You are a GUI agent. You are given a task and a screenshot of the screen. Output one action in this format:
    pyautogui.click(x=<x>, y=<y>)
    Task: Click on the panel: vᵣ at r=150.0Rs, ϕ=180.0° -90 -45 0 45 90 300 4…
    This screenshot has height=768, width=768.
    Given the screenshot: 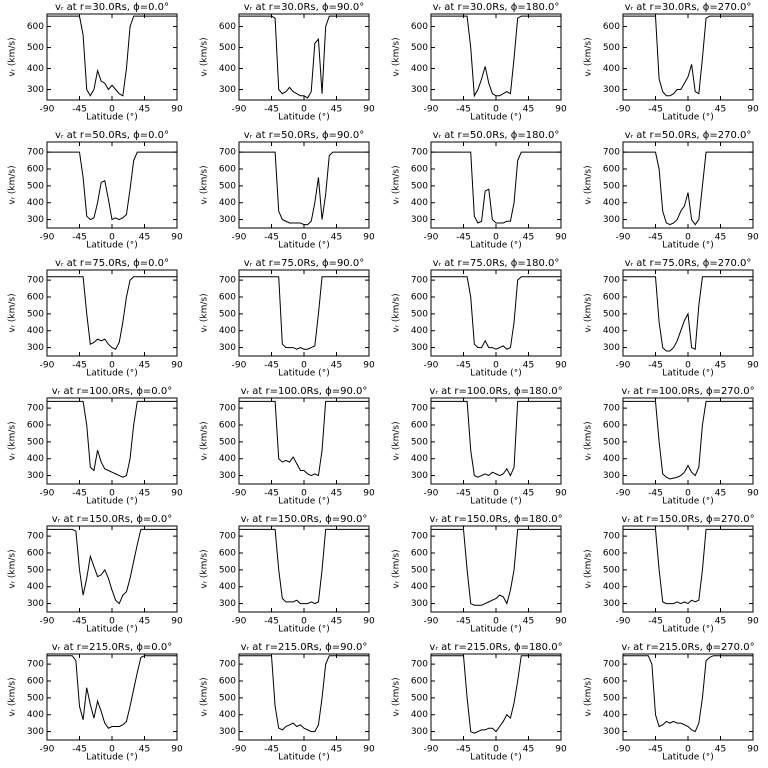 What is the action you would take?
    pyautogui.click(x=479, y=574)
    